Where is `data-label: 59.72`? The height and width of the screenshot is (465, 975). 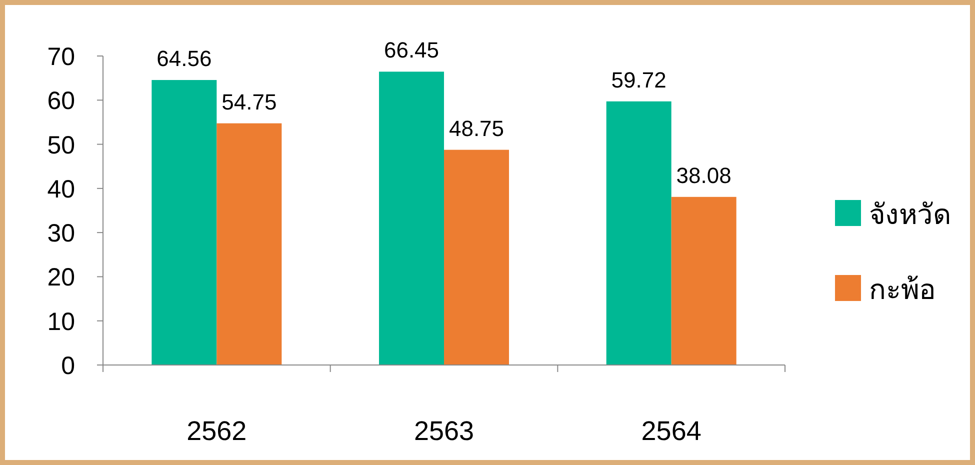
data-label: 59.72 is located at coordinates (638, 79).